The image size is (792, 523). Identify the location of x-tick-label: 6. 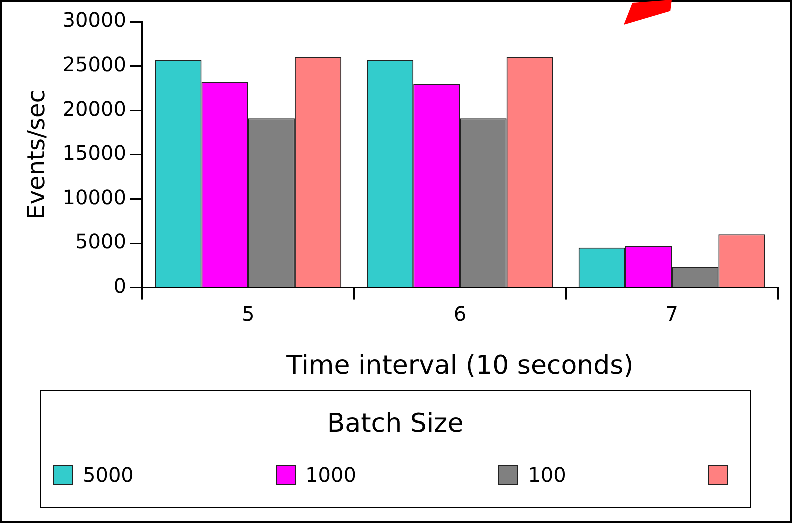
(460, 314).